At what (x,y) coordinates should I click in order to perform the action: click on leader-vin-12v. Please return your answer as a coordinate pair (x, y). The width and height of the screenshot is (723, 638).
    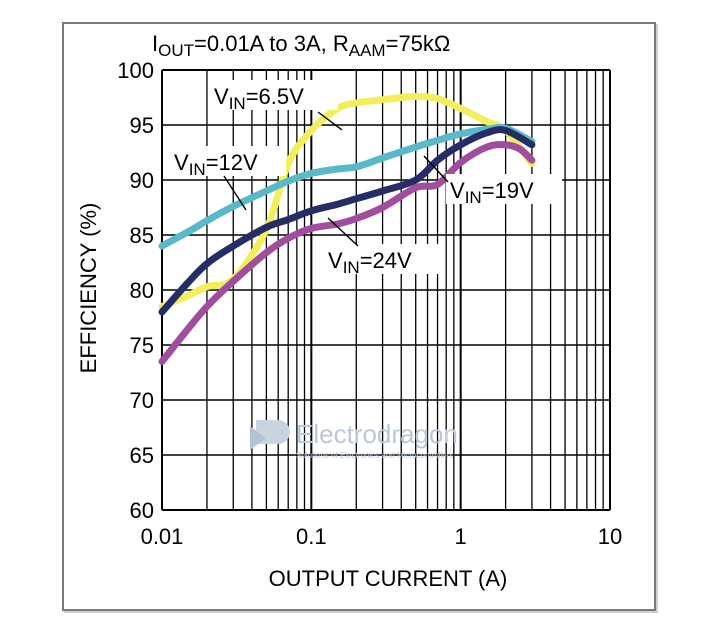
    Looking at the image, I should click on (235, 193).